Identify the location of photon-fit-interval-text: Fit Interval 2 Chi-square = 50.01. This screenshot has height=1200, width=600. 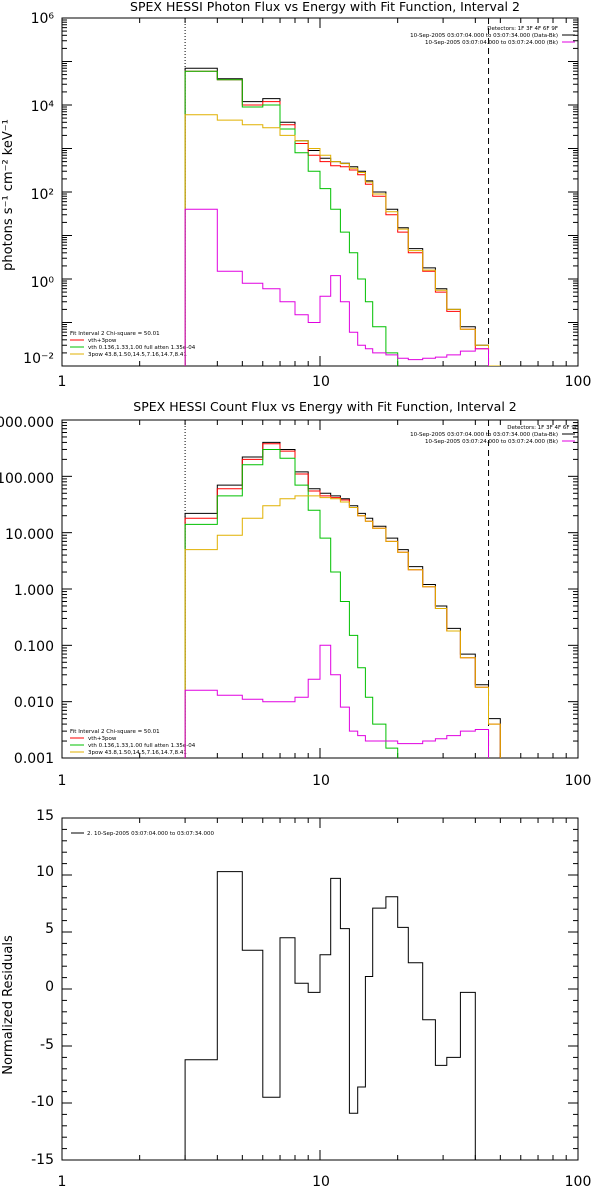
(115, 334).